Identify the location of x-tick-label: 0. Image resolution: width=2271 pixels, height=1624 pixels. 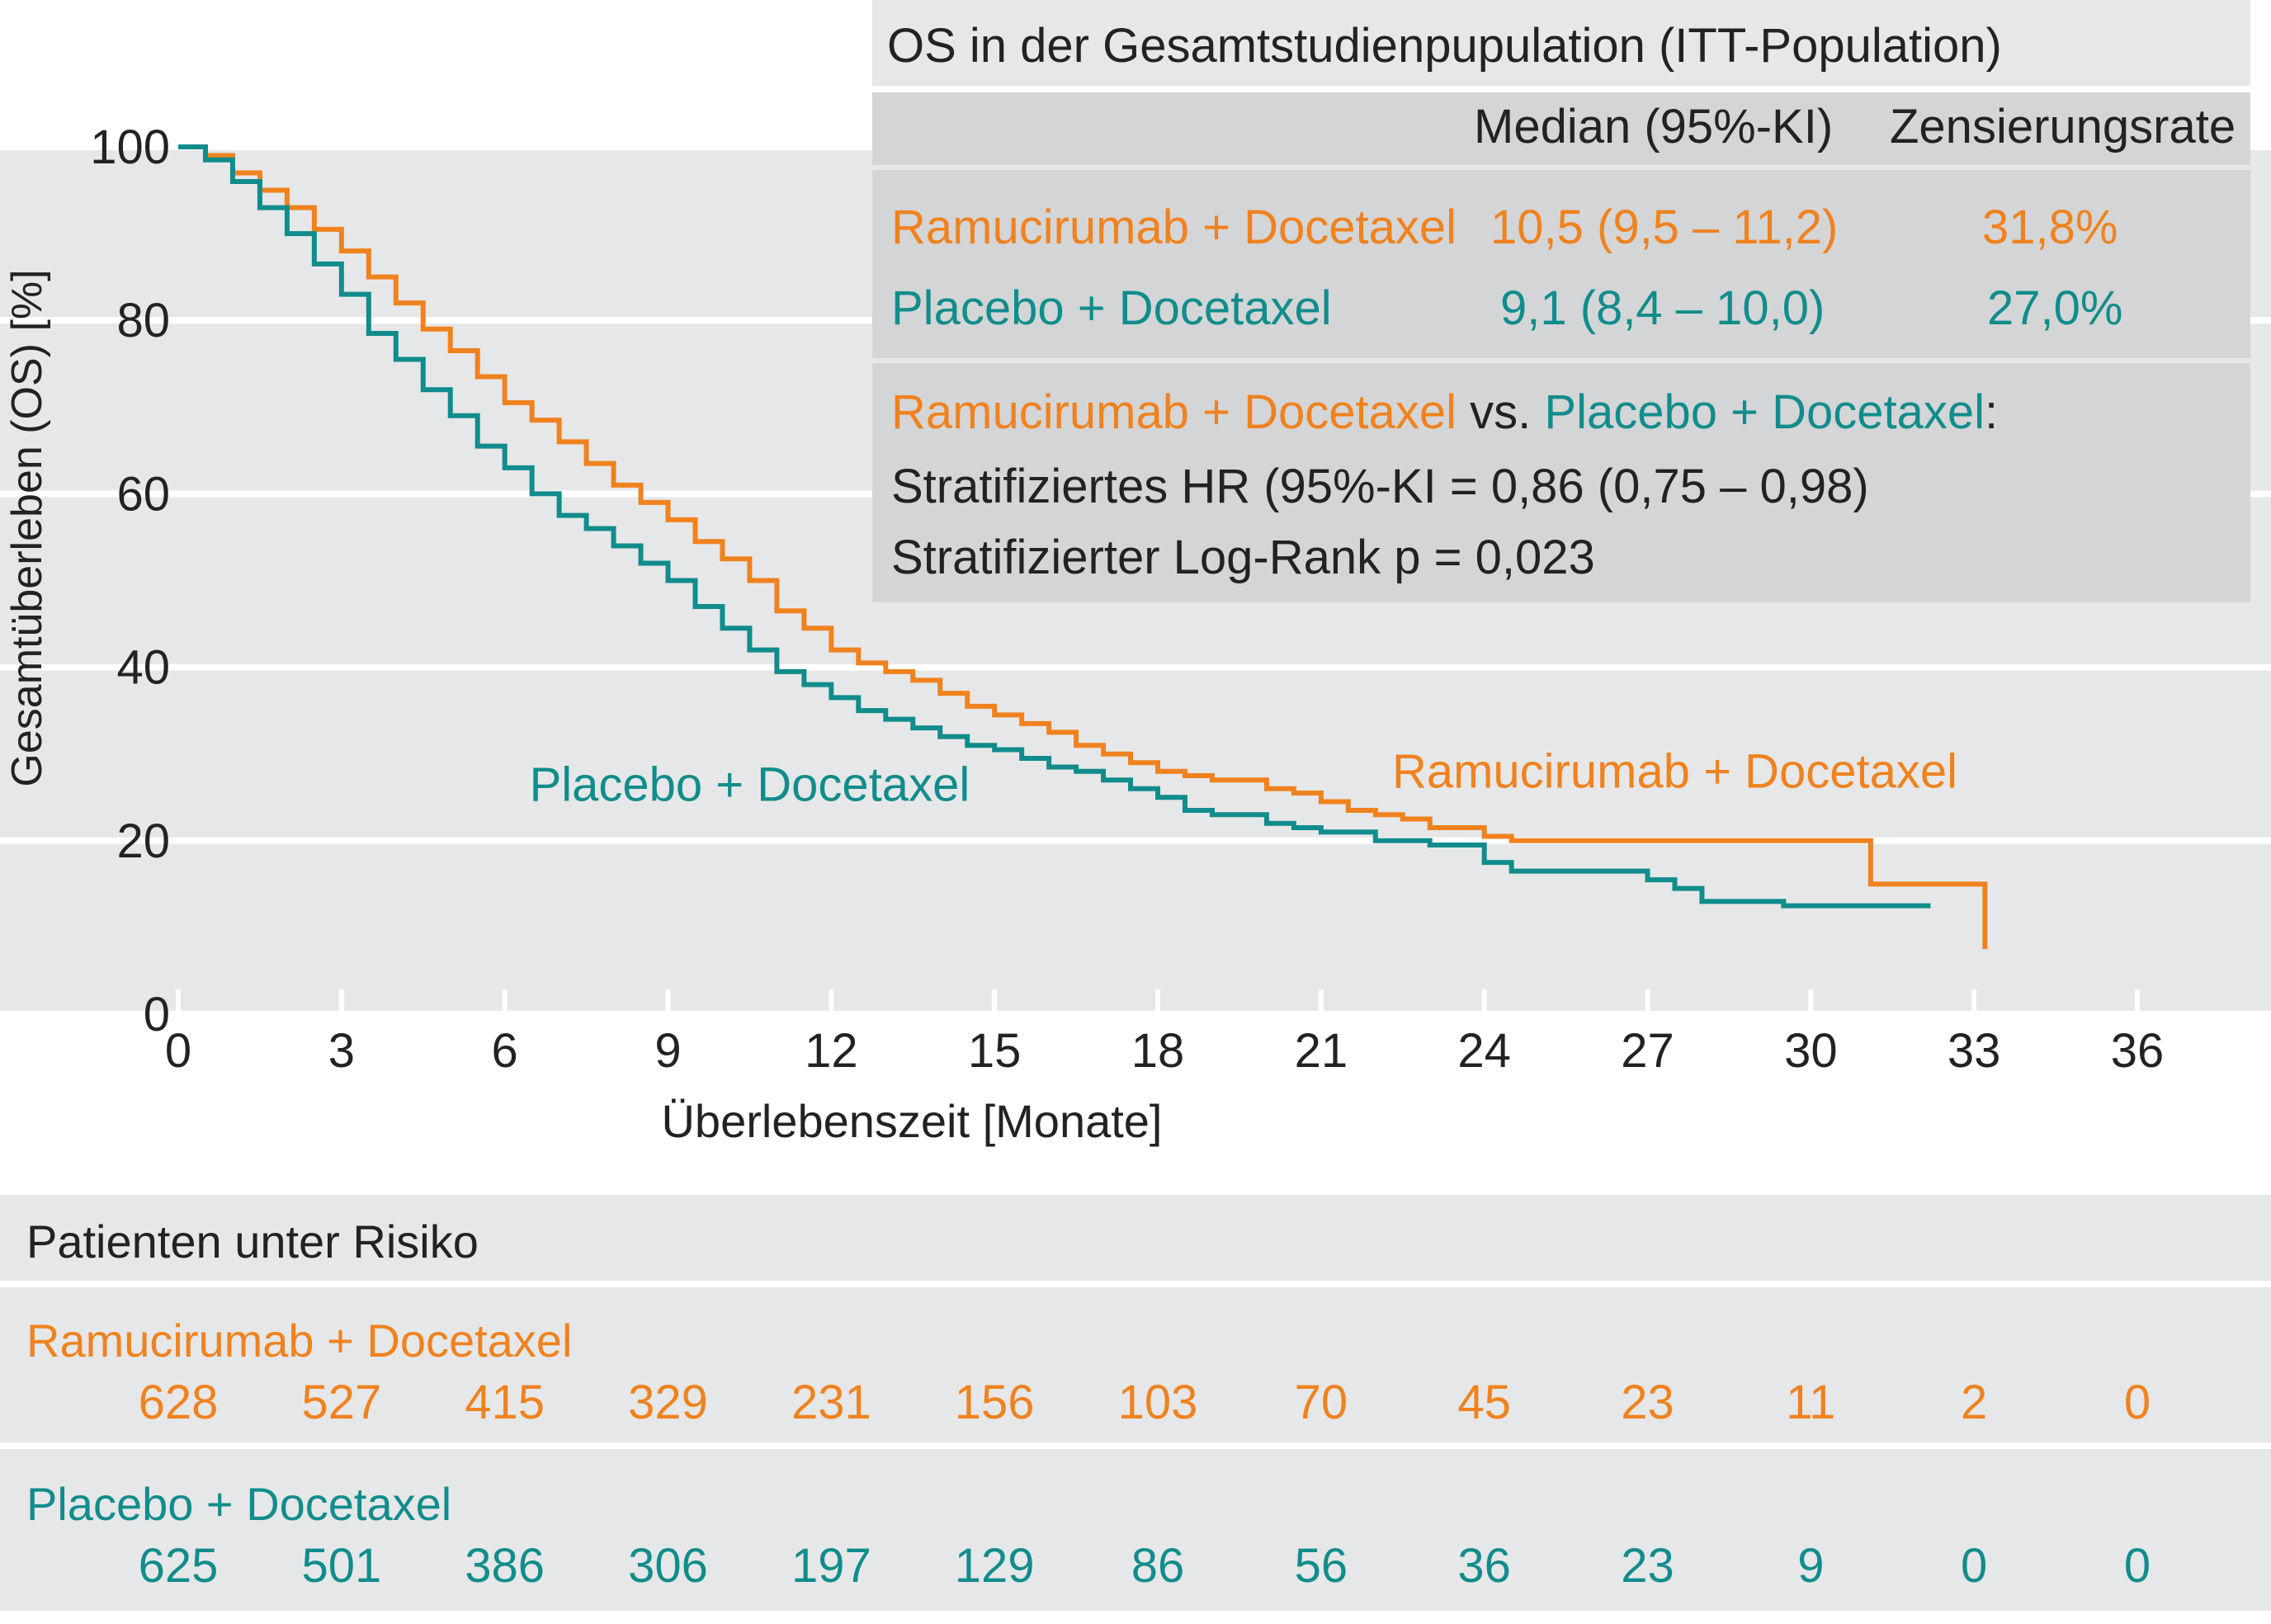
(178, 1051).